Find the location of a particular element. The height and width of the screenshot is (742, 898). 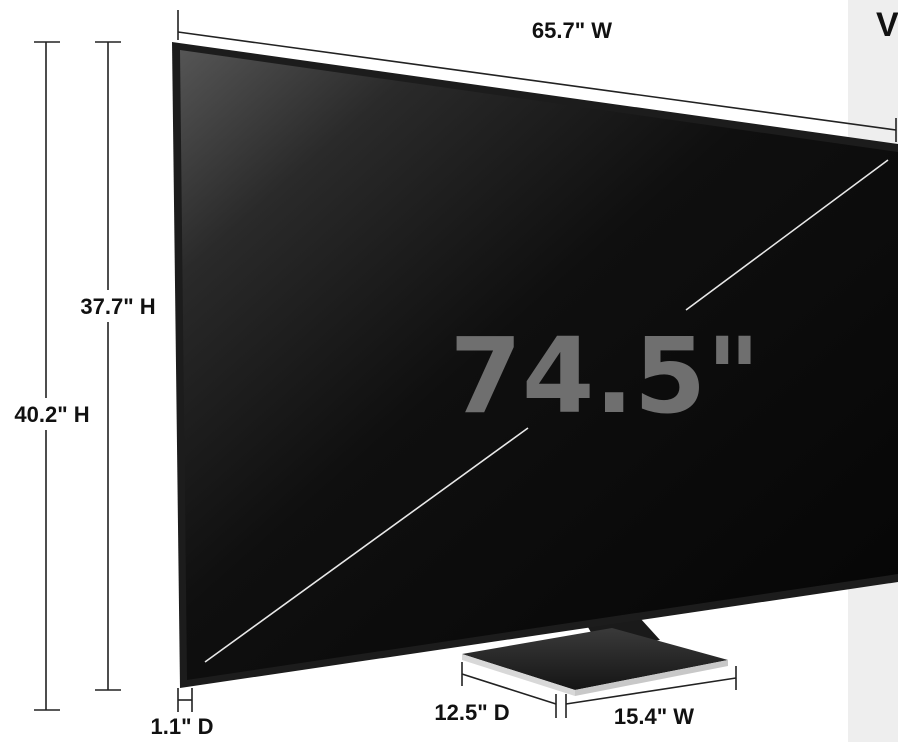

height-with-stand-label-bg is located at coordinates (51, 414).